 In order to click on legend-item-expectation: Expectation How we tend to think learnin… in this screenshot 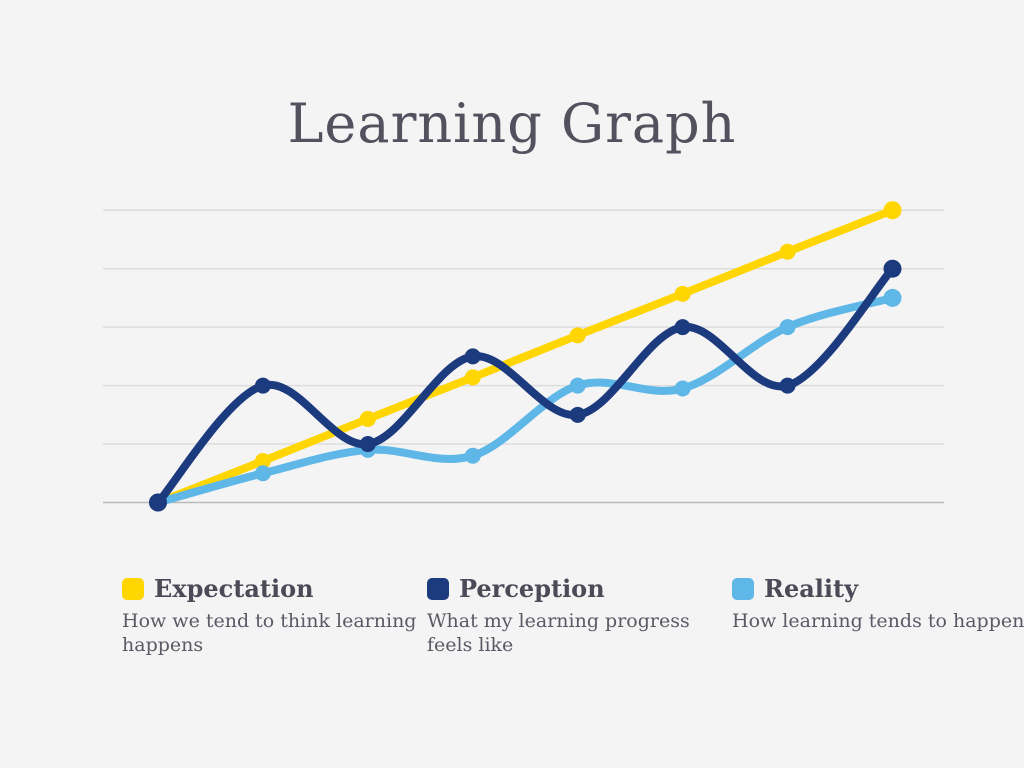, I will do `click(270, 616)`.